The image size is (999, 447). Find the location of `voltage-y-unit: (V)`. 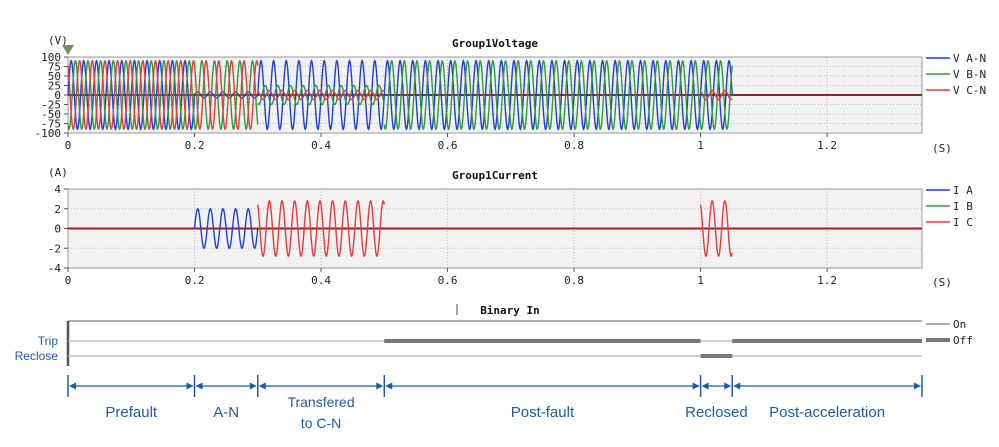

voltage-y-unit: (V) is located at coordinates (58, 40).